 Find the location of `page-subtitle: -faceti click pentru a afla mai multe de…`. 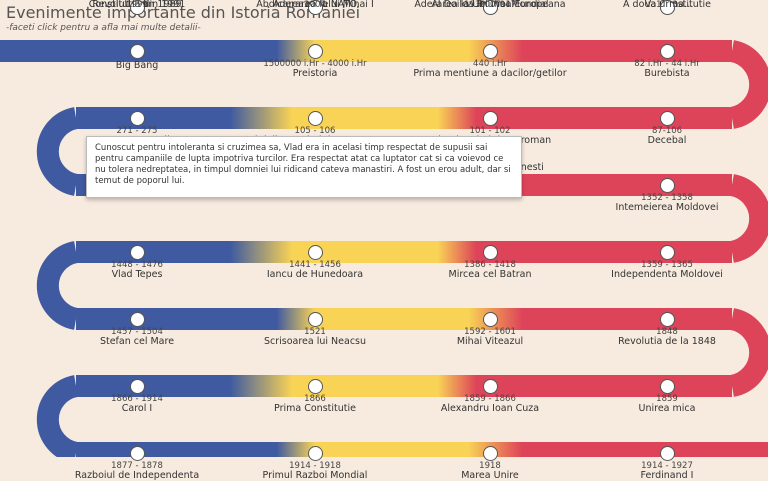

page-subtitle: -faceti click pentru a afla mai multe de… is located at coordinates (103, 28).